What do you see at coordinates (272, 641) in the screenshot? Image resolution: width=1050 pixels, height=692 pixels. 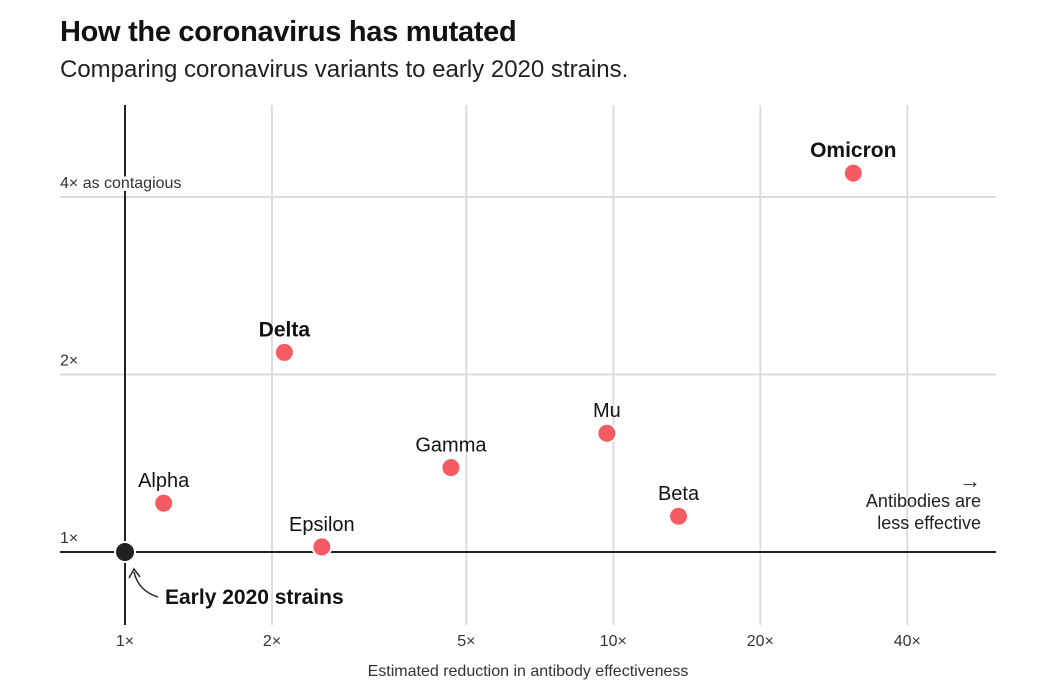 I see `x-tick-label: 2×` at bounding box center [272, 641].